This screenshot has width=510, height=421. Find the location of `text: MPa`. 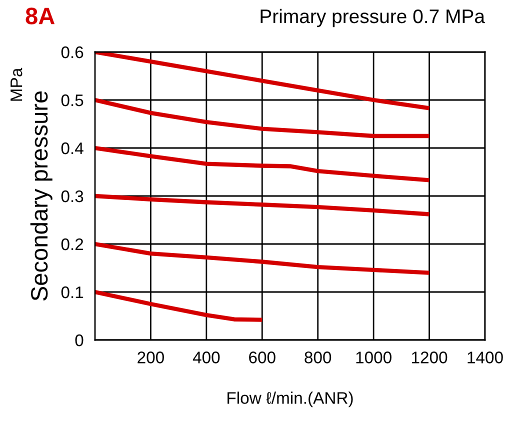

text: MPa is located at coordinates (16, 84).